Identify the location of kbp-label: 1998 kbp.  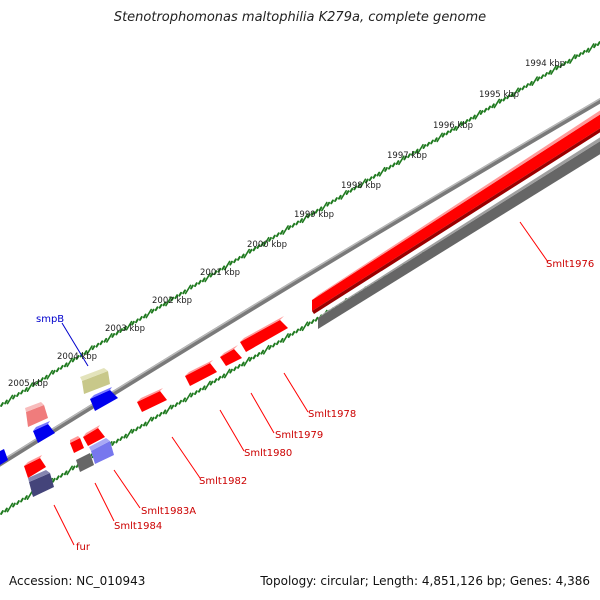
(361, 186).